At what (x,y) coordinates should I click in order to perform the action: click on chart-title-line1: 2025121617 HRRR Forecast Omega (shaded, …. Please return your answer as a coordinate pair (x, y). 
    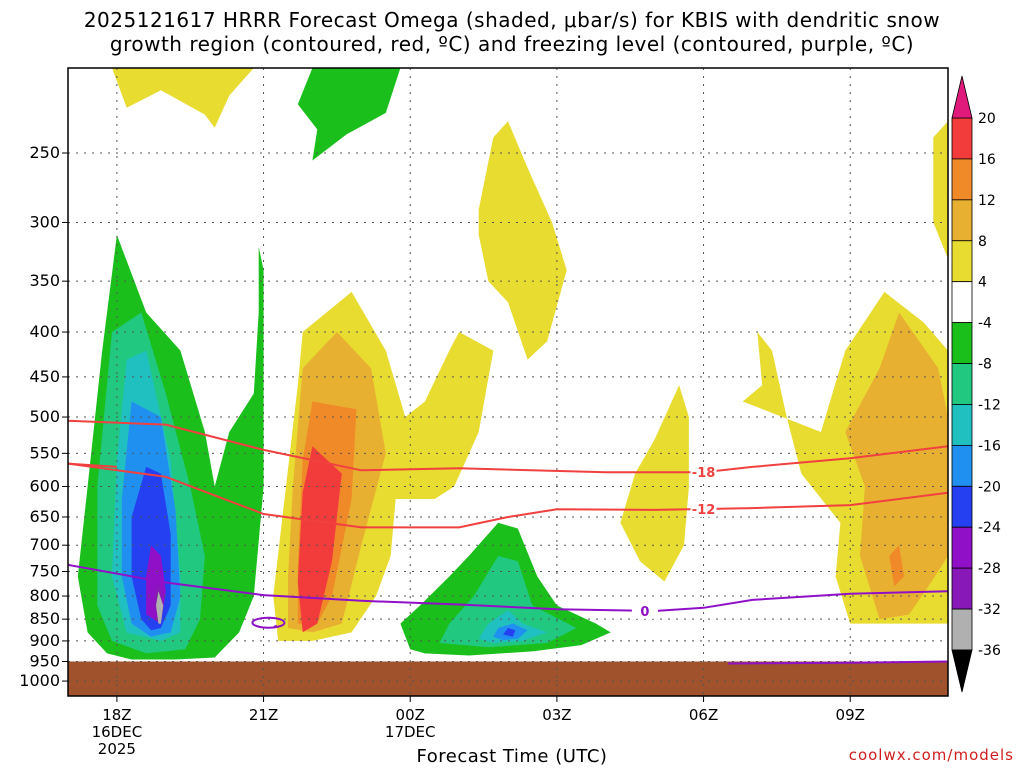
    Looking at the image, I should click on (512, 20).